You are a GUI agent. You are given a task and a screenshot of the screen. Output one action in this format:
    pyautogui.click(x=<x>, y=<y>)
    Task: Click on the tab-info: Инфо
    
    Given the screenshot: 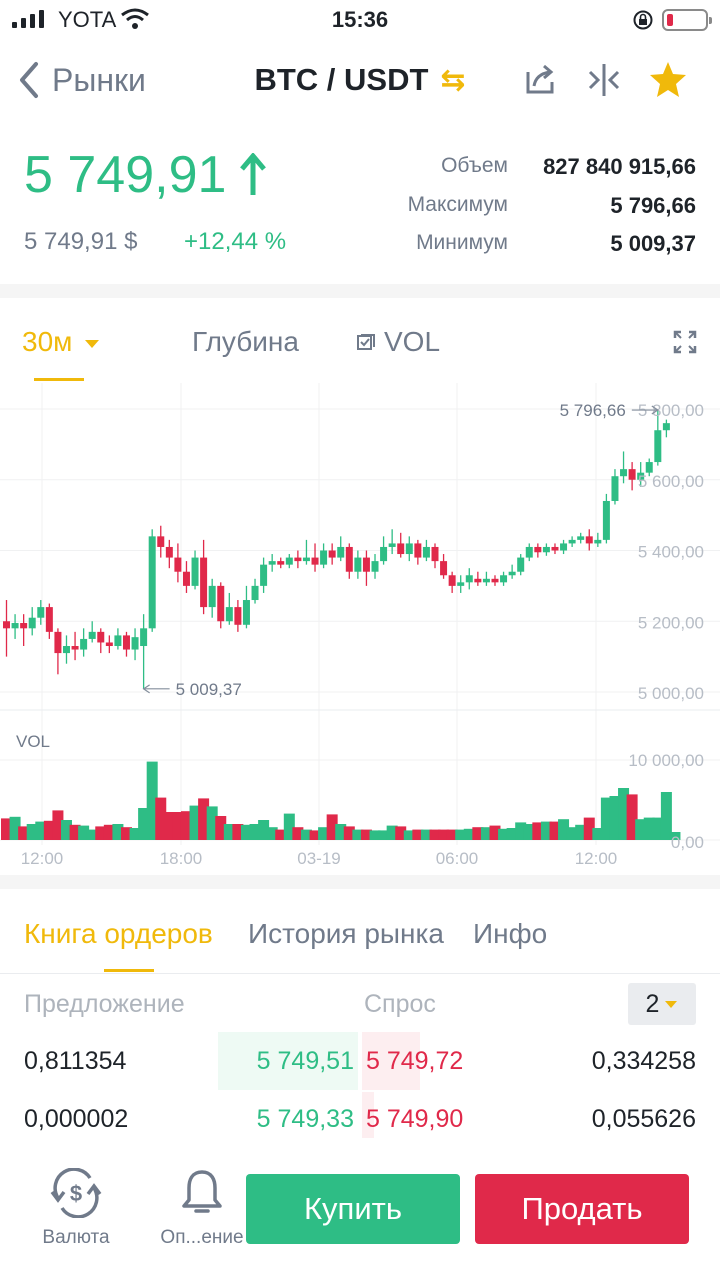 What is the action you would take?
    pyautogui.click(x=510, y=933)
    